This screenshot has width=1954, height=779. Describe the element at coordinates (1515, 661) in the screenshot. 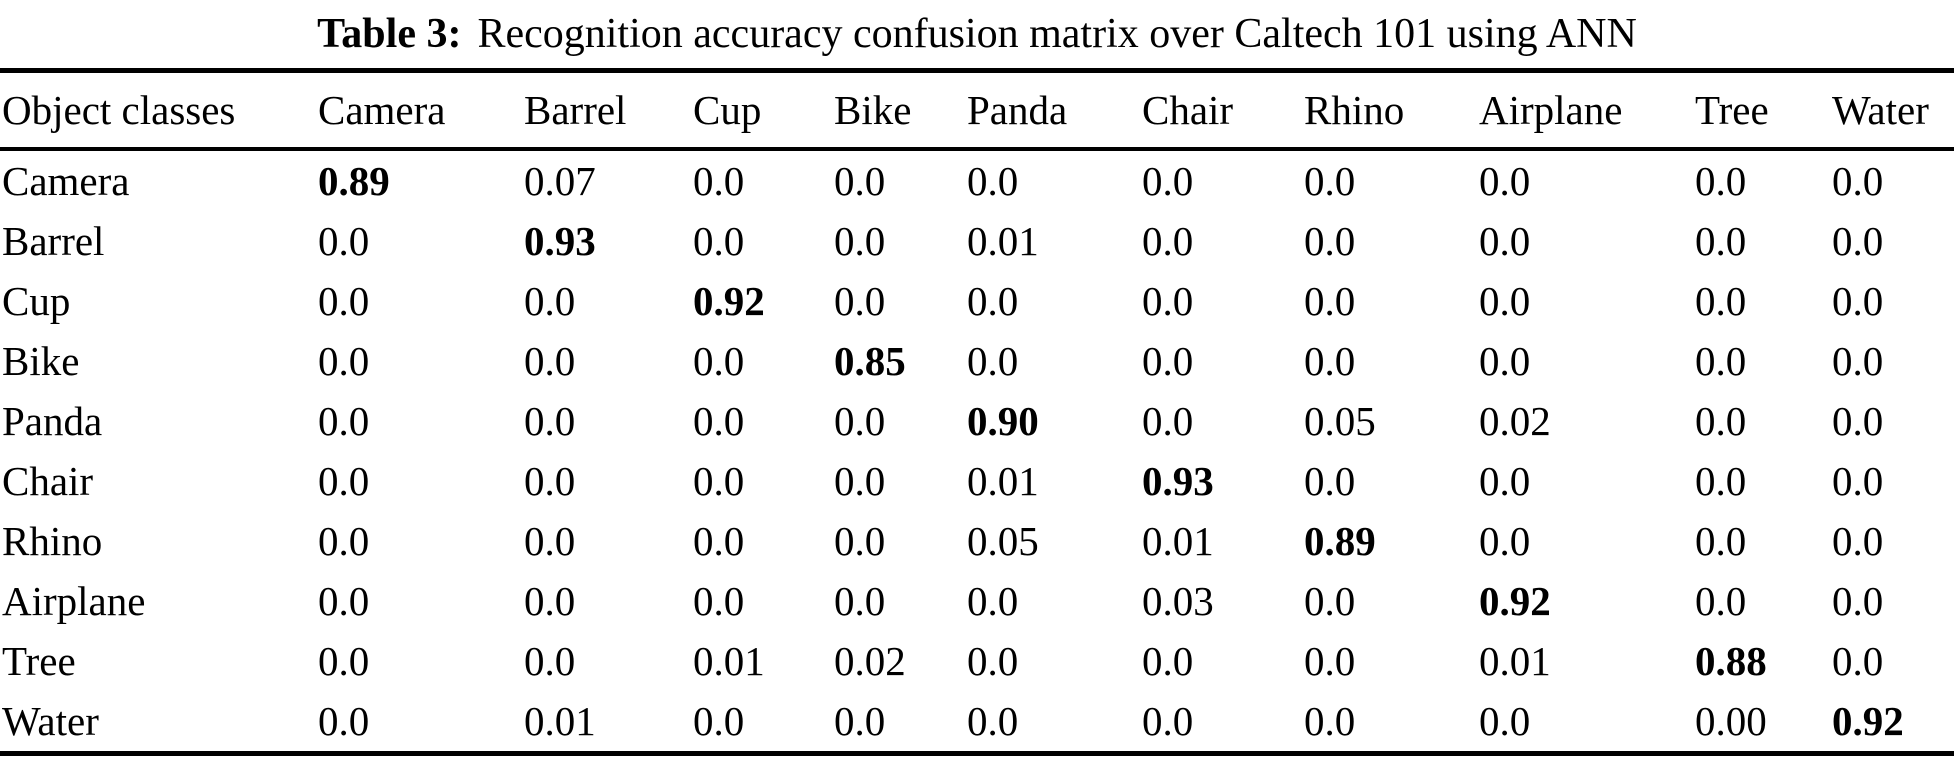

I see `cell-tree-airplane: 0.01` at that location.